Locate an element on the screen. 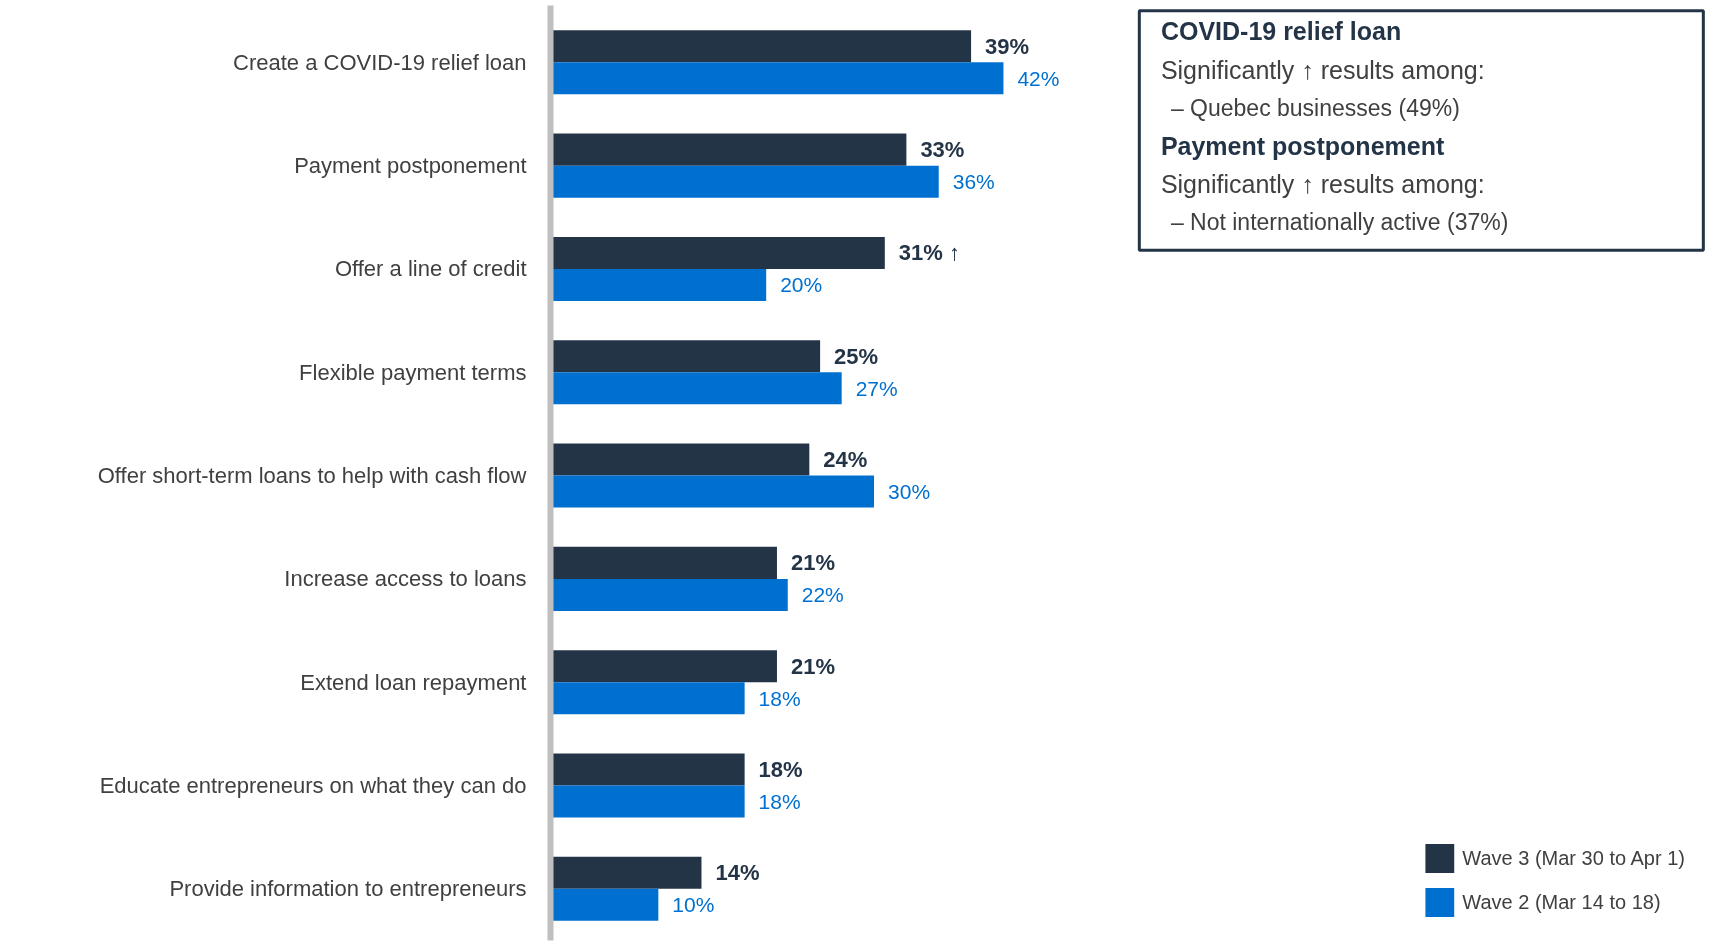 This screenshot has width=1719, height=951. y-tick-label: Create a COVID-19 relief loan is located at coordinates (380, 62).